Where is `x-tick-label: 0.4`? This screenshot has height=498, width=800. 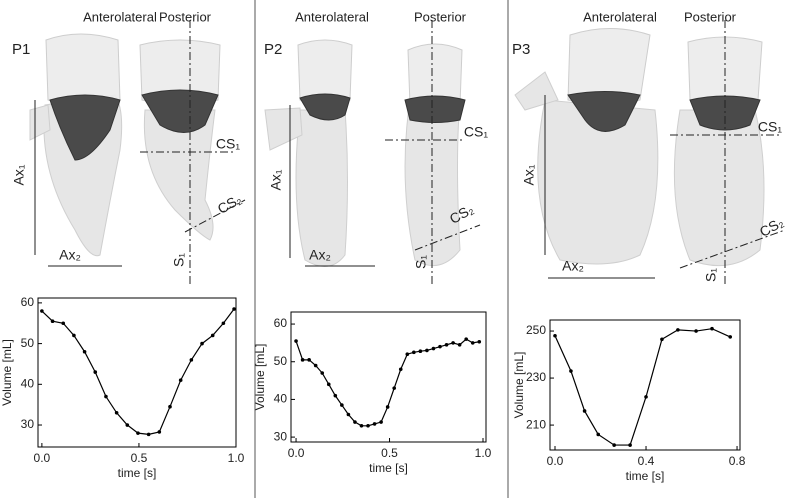
x-tick-label: 0.4 is located at coordinates (646, 461).